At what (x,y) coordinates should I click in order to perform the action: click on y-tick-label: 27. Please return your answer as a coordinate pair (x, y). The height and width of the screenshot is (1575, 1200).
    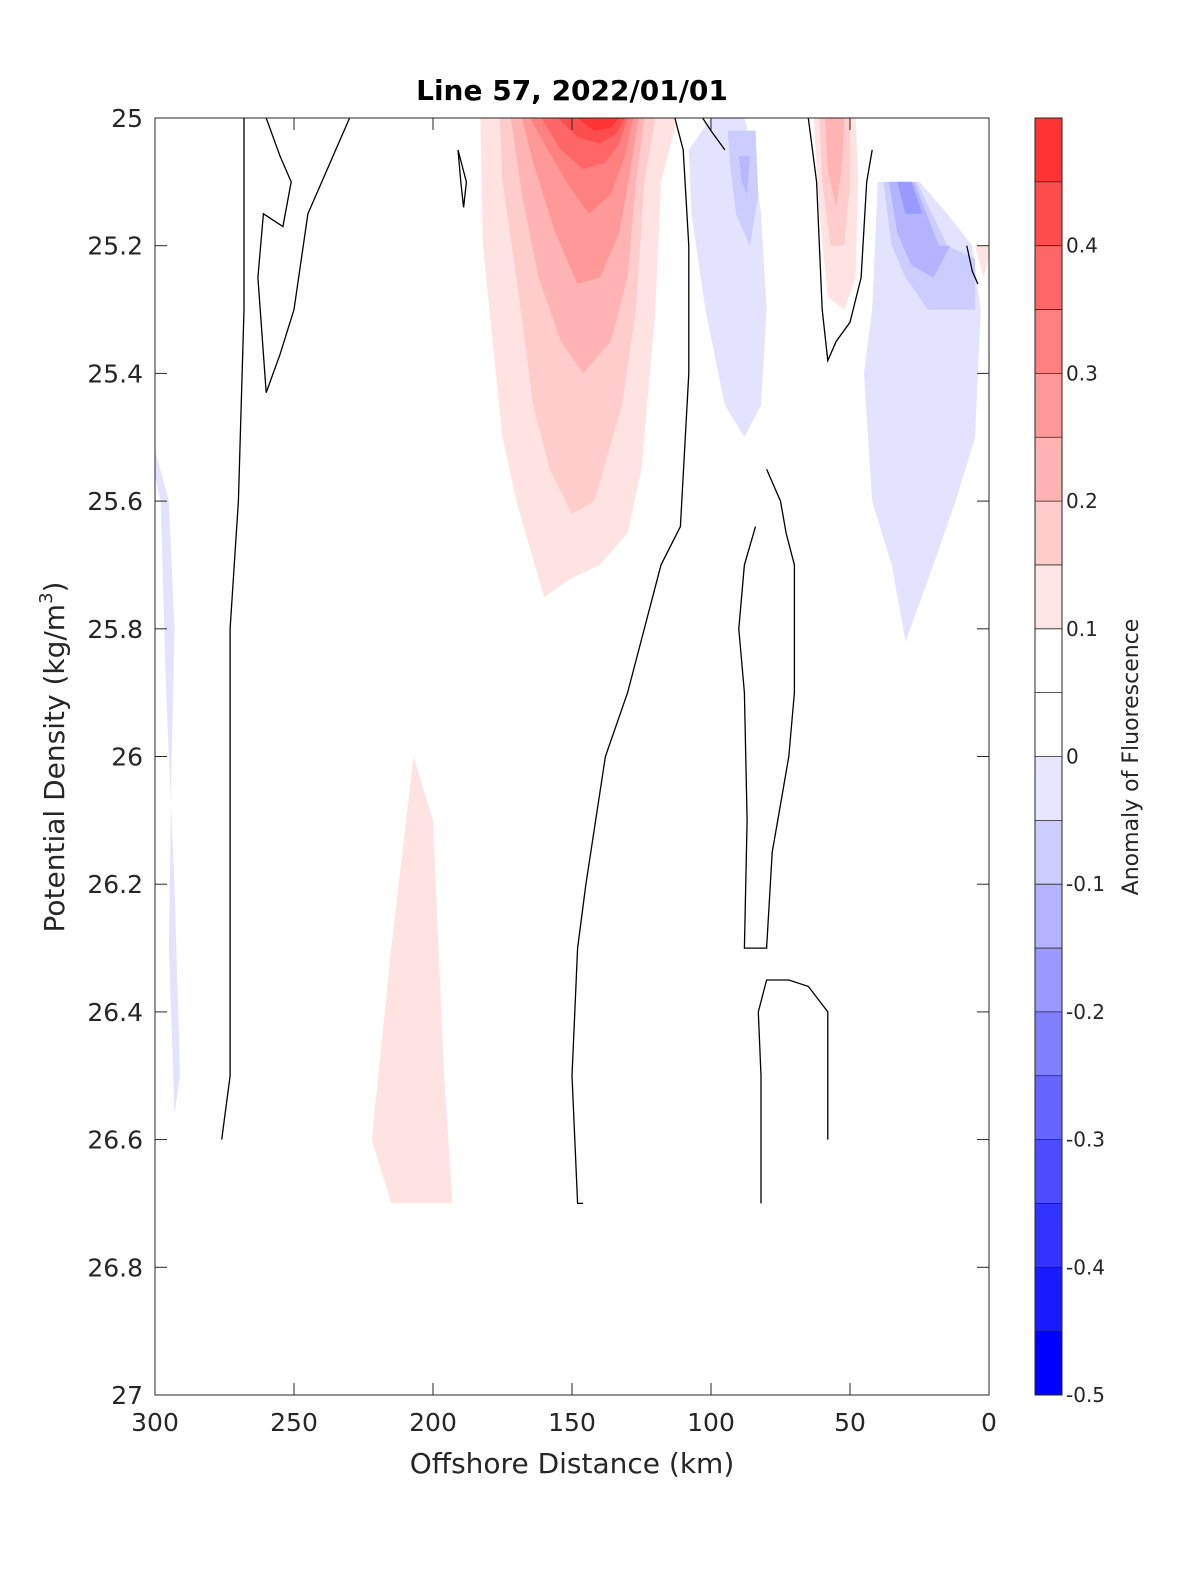
    Looking at the image, I should click on (127, 1395).